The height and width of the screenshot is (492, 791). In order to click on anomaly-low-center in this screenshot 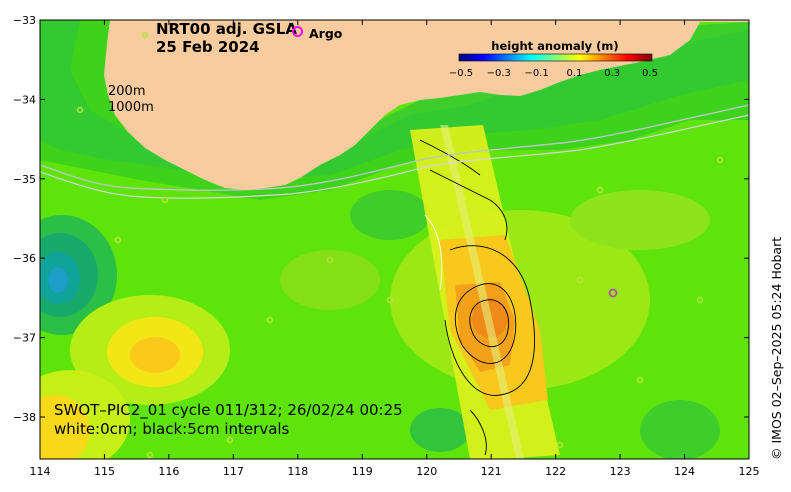, I will do `click(390, 215)`.